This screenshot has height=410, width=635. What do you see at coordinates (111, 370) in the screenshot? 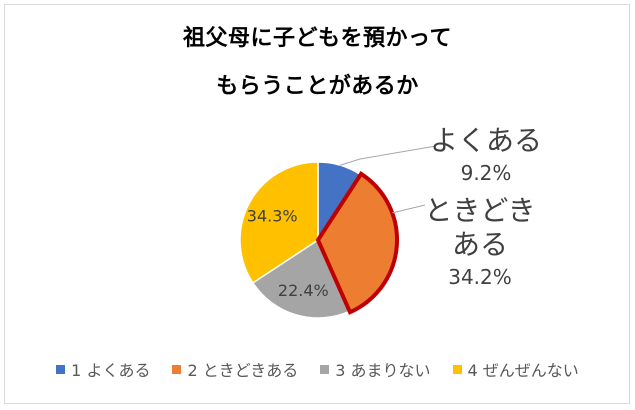
I see `legend-label: 1 よくある` at bounding box center [111, 370].